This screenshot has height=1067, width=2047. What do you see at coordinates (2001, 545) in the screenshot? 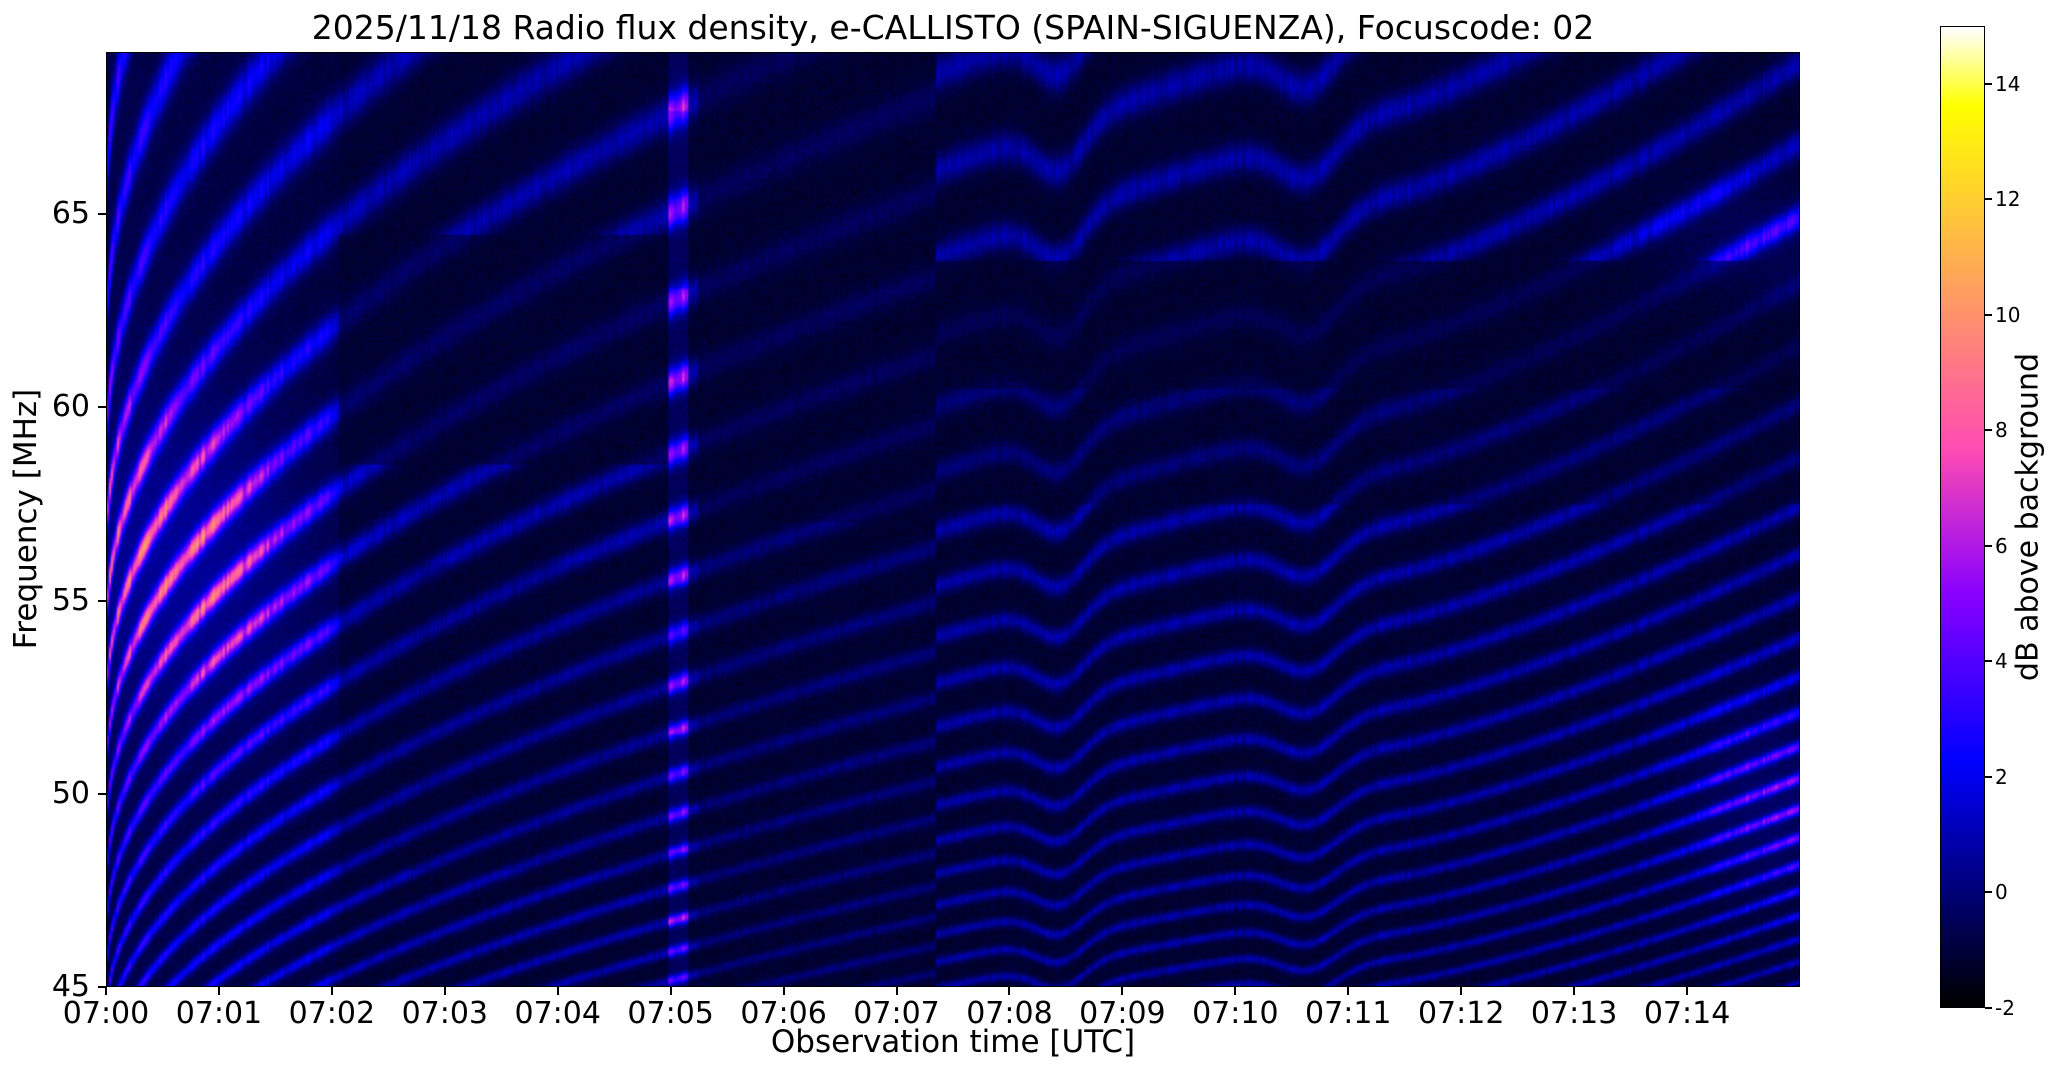
I see `colorbar-tick-label: 6` at bounding box center [2001, 545].